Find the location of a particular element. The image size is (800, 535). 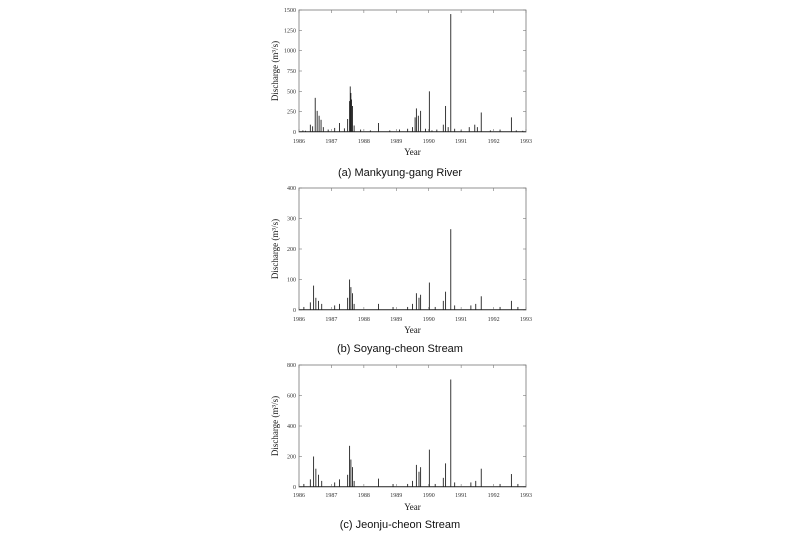

panel-caption: (b) Soyang-cheon Stream is located at coordinates (400, 349).